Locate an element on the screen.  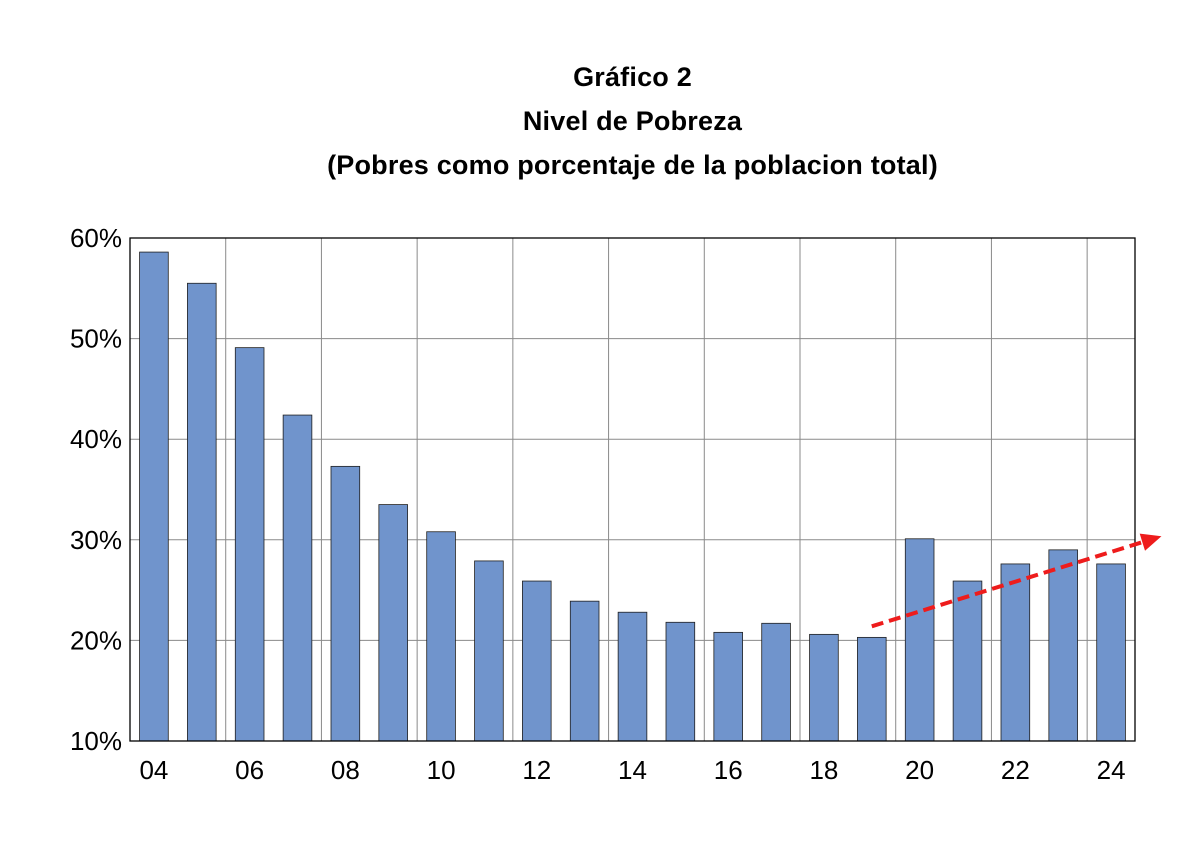
y-tick-label: 40% is located at coordinates (96, 439).